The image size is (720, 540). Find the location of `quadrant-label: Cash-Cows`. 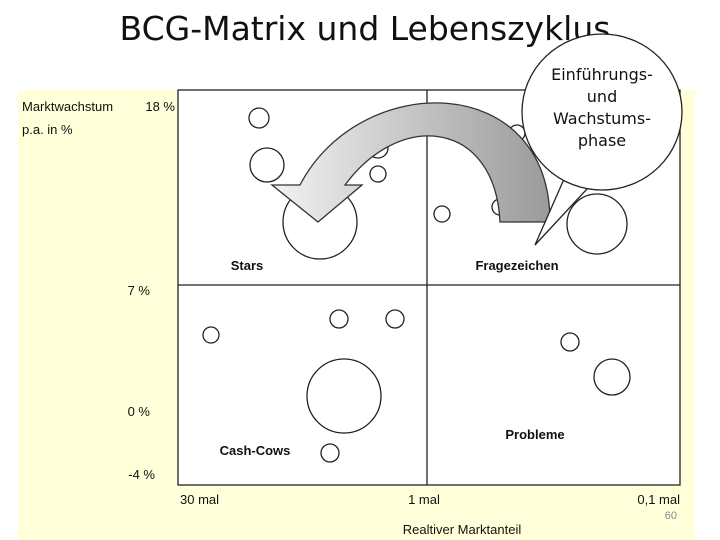

quadrant-label: Cash-Cows is located at coordinates (255, 450).